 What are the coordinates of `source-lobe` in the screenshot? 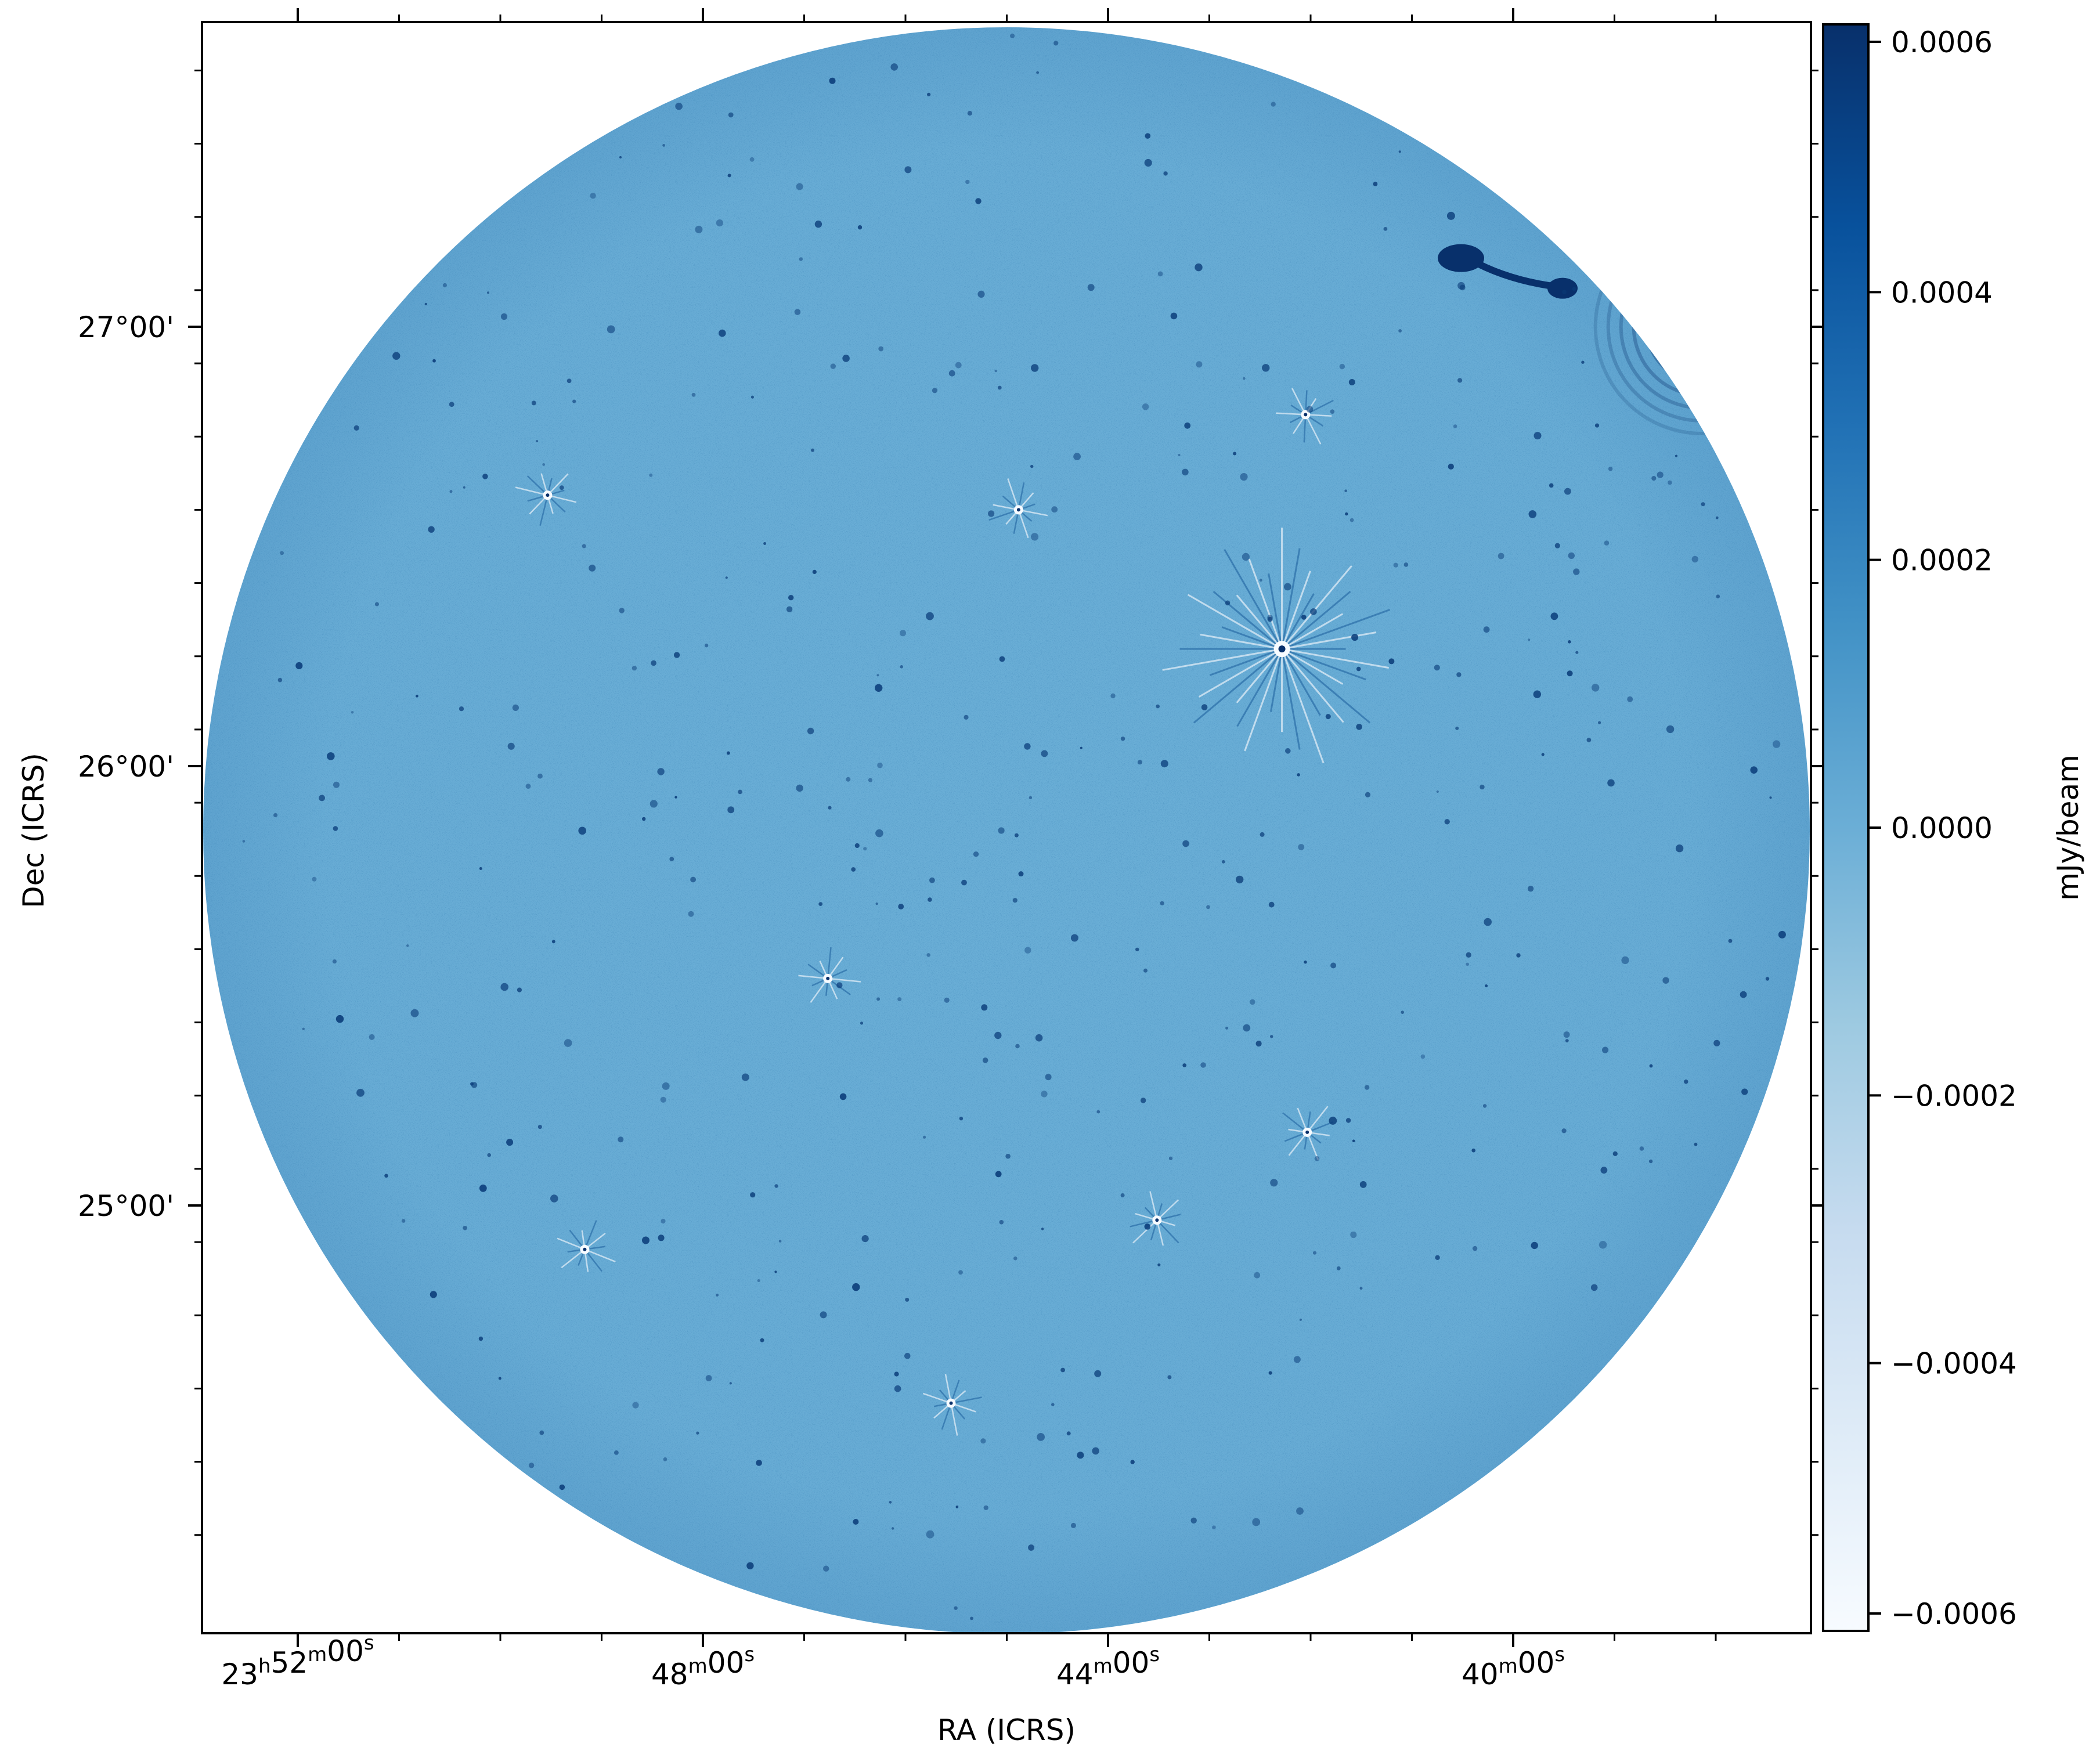 It's located at (1562, 288).